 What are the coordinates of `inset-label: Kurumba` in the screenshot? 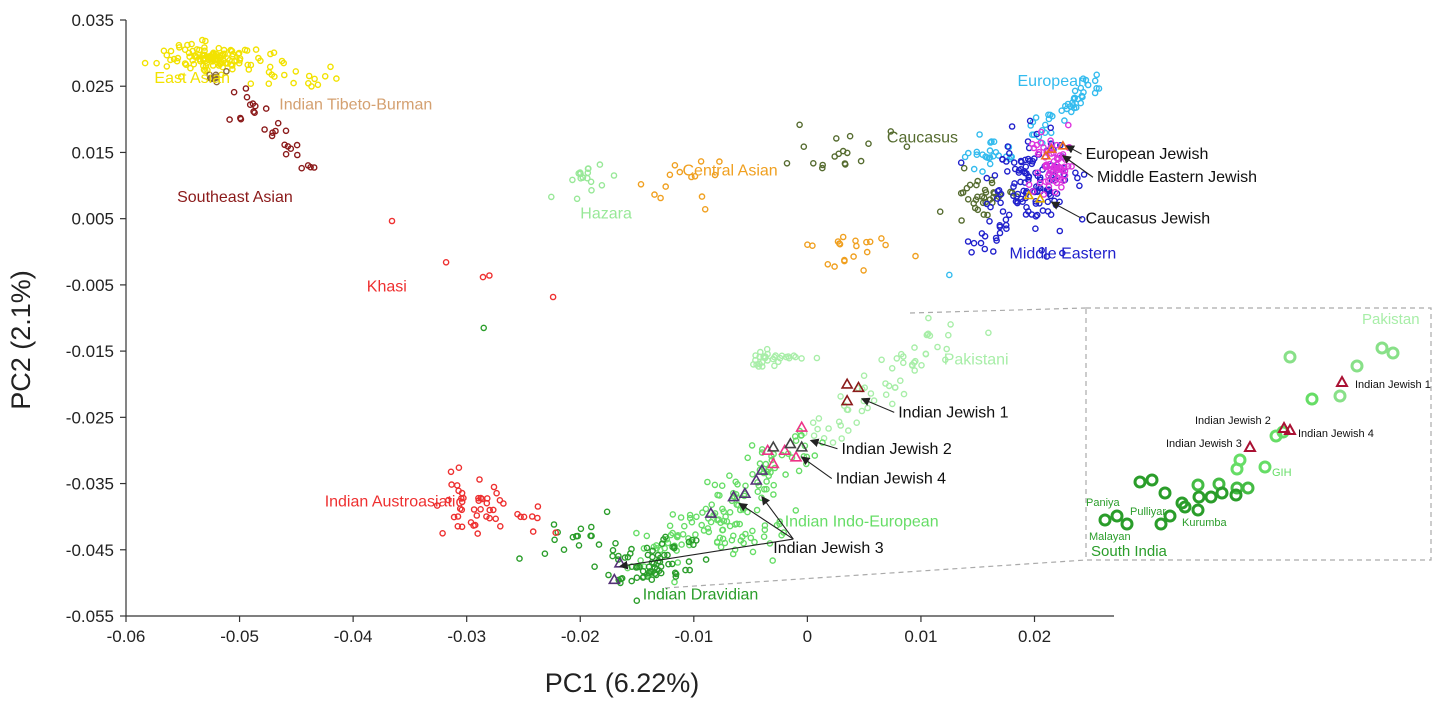 It's located at (1205, 523).